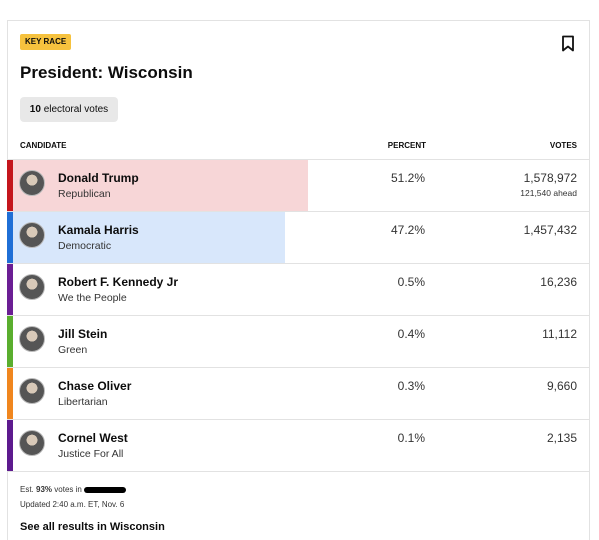 The width and height of the screenshot is (599, 540). I want to click on candidate-party: Democratic, so click(85, 246).